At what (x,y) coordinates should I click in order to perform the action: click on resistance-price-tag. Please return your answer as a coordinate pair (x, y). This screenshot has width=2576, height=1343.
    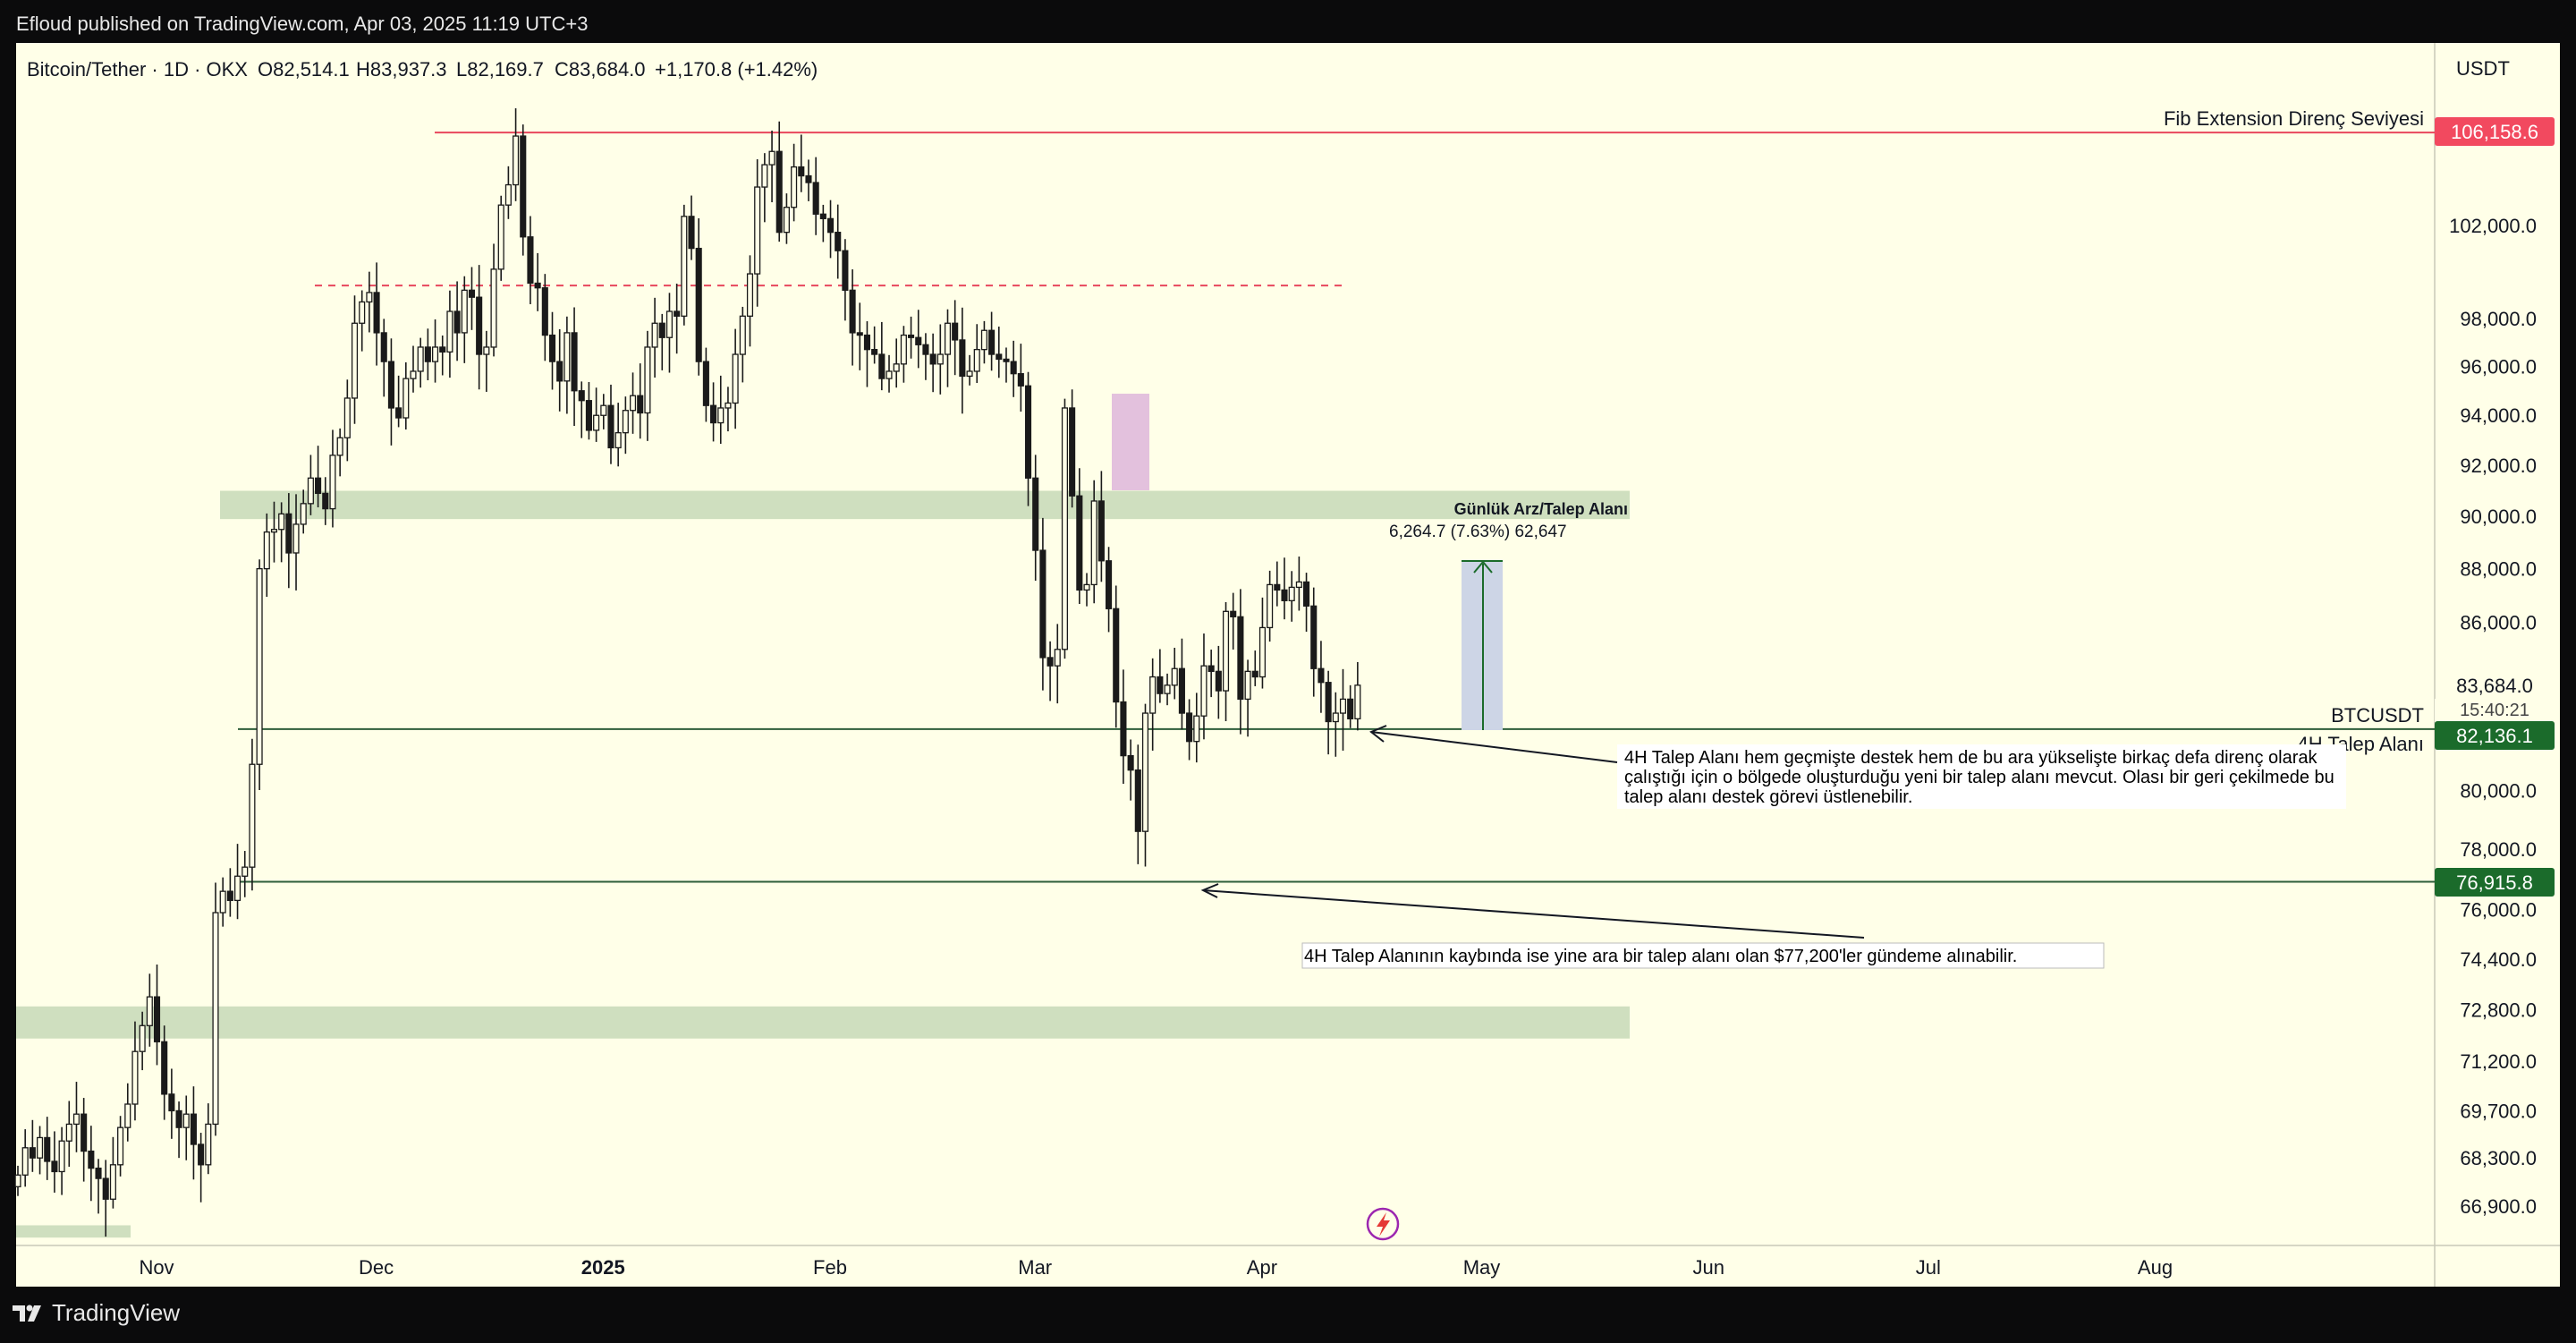
    Looking at the image, I should click on (2495, 131).